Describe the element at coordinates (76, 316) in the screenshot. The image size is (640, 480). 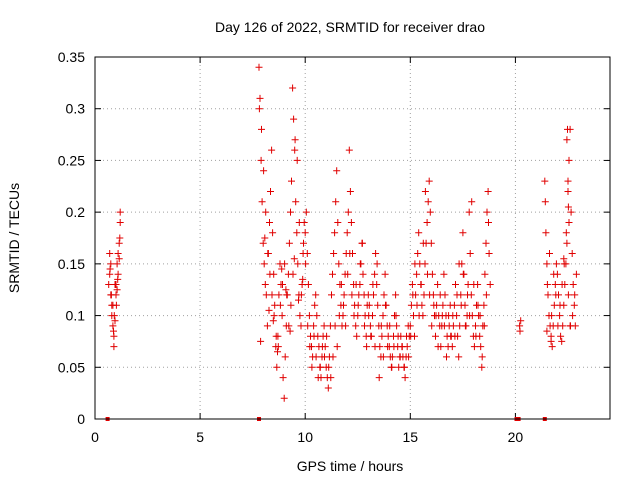
I see `y-tick-label: 0.1` at that location.